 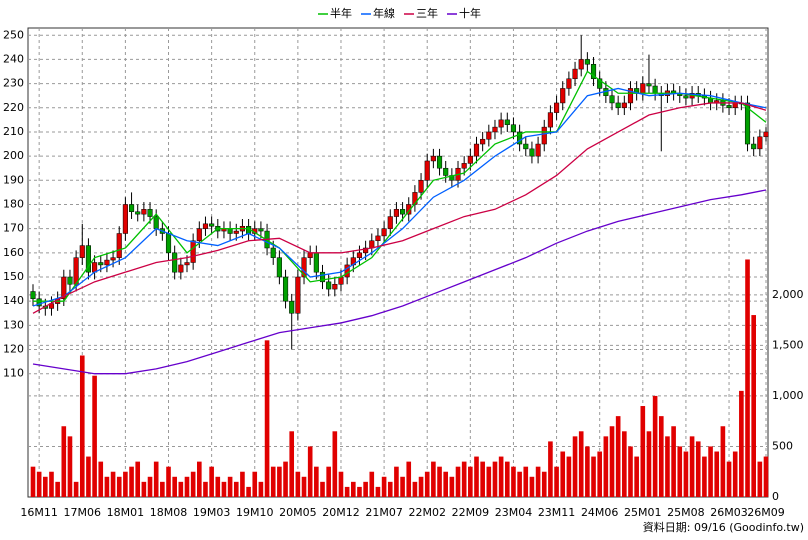 What do you see at coordinates (775, 496) in the screenshot?
I see `y2-tick-label: 0` at bounding box center [775, 496].